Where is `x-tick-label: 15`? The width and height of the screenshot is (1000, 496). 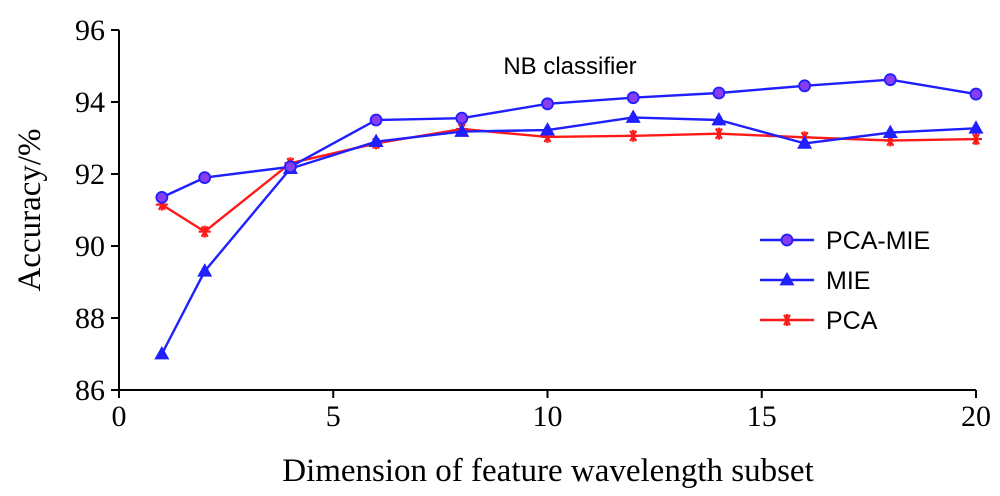
x-tick-label: 15 is located at coordinates (762, 416).